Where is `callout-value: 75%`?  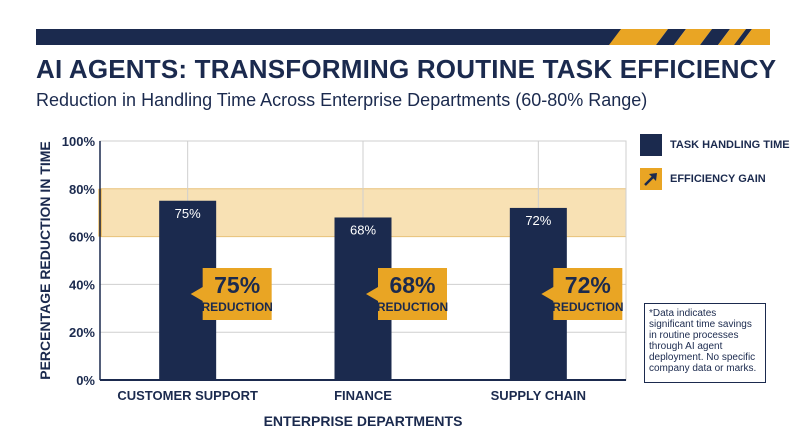 callout-value: 75% is located at coordinates (237, 285).